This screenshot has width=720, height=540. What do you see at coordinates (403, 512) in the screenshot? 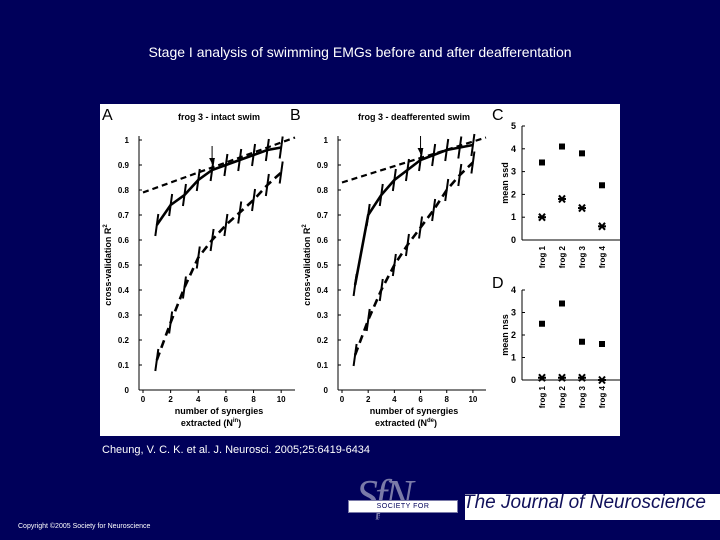
I see `sfn-logo-text: SOCIETY FOR NEUROSCIENCE` at bounding box center [403, 512].